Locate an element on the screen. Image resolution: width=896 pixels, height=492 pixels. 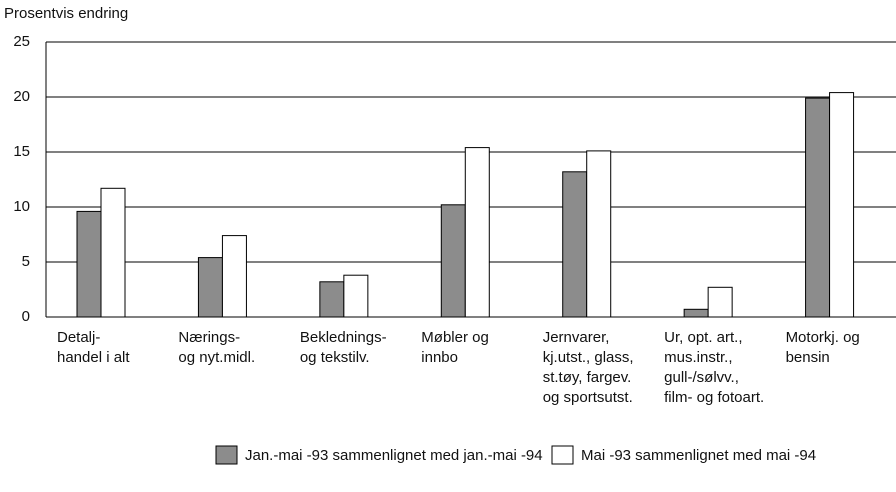
x-tick-label: st.tøy, fargev. is located at coordinates (587, 377).